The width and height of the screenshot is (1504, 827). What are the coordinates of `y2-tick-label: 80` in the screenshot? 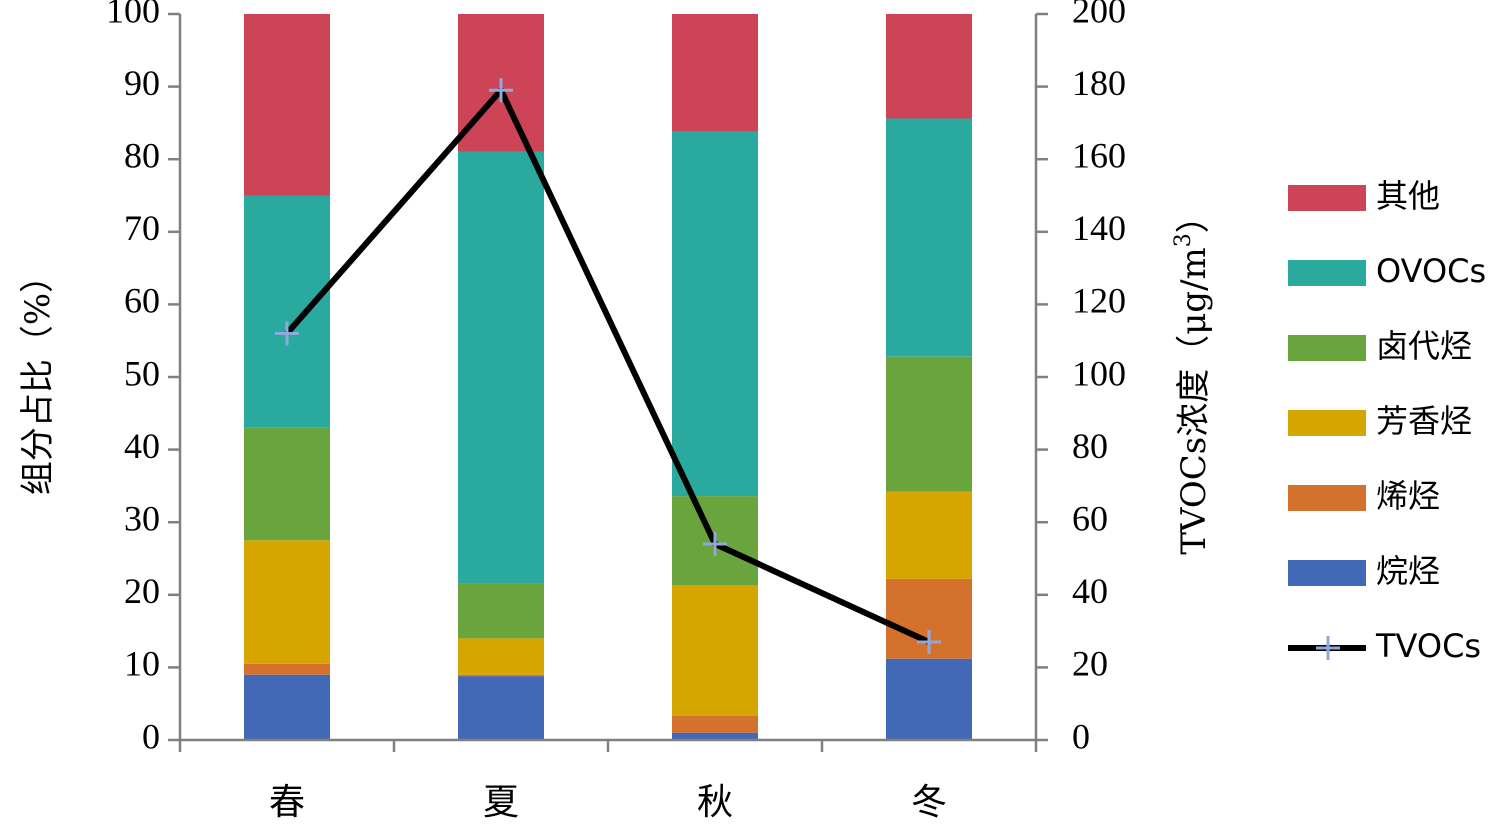 It's located at (1090, 446).